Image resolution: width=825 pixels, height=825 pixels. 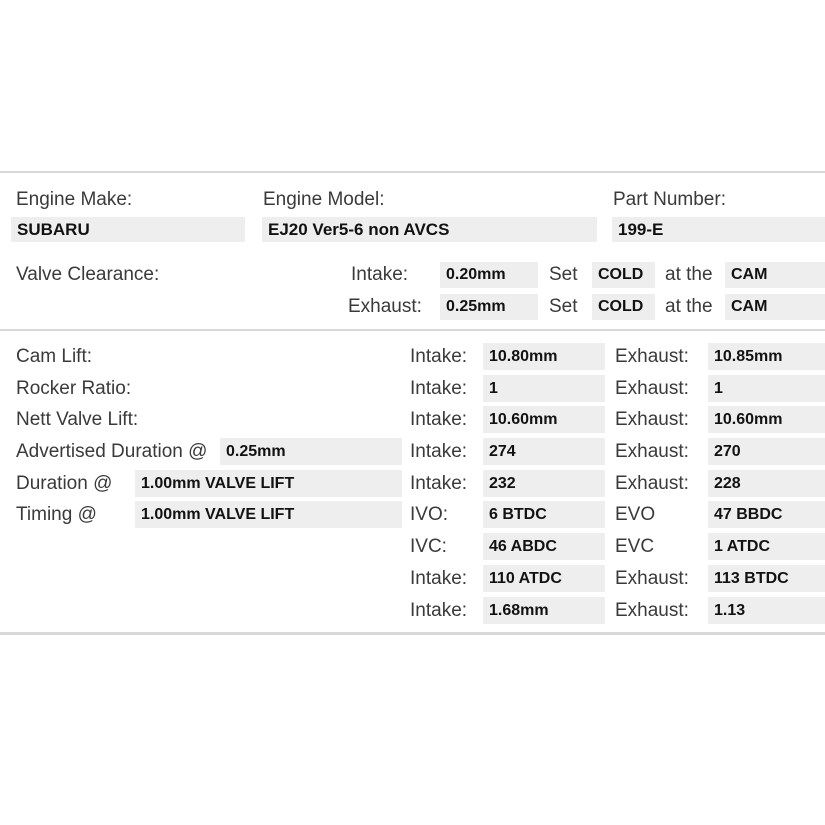 What do you see at coordinates (563, 306) in the screenshot?
I see `valve-exhaust-set-word: Set` at bounding box center [563, 306].